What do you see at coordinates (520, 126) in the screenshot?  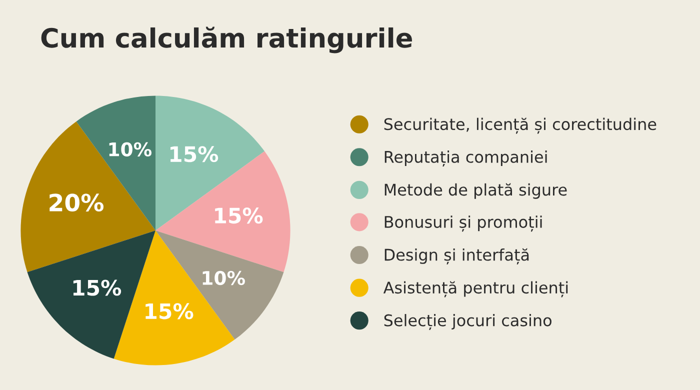 I see `legend-label: Securitate, licență și corectitudine` at bounding box center [520, 126].